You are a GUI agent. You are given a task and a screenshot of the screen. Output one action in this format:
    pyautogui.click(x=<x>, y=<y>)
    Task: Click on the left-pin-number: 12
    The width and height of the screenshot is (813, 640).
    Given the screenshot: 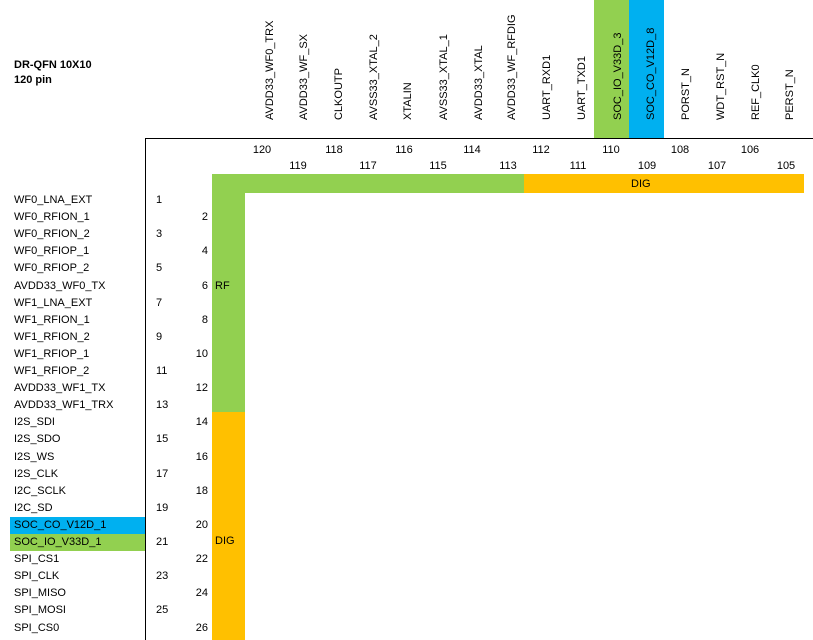 What is the action you would take?
    pyautogui.click(x=201, y=388)
    